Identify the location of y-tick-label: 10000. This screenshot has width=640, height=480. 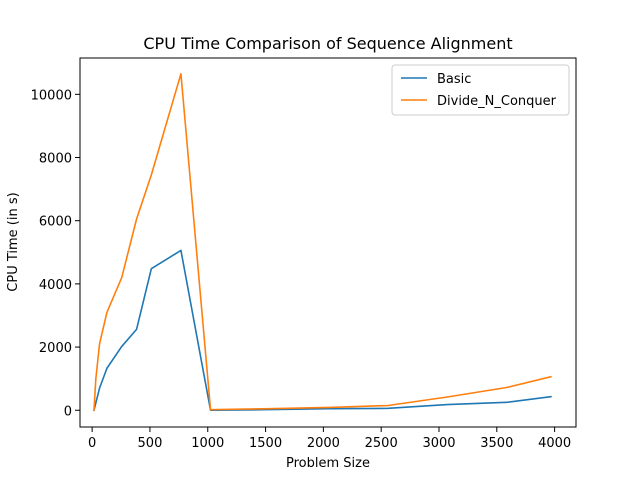
(51, 95).